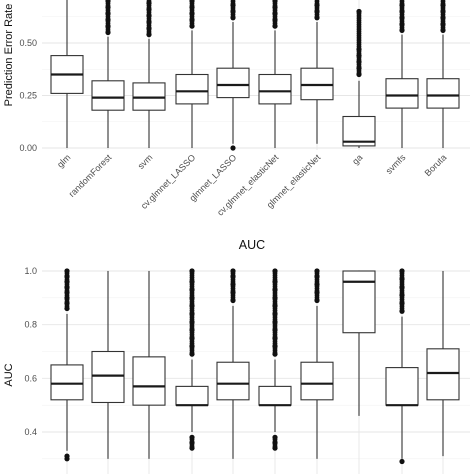  Describe the element at coordinates (28, 96) in the screenshot. I see `y-tick-label: 0.25` at that location.